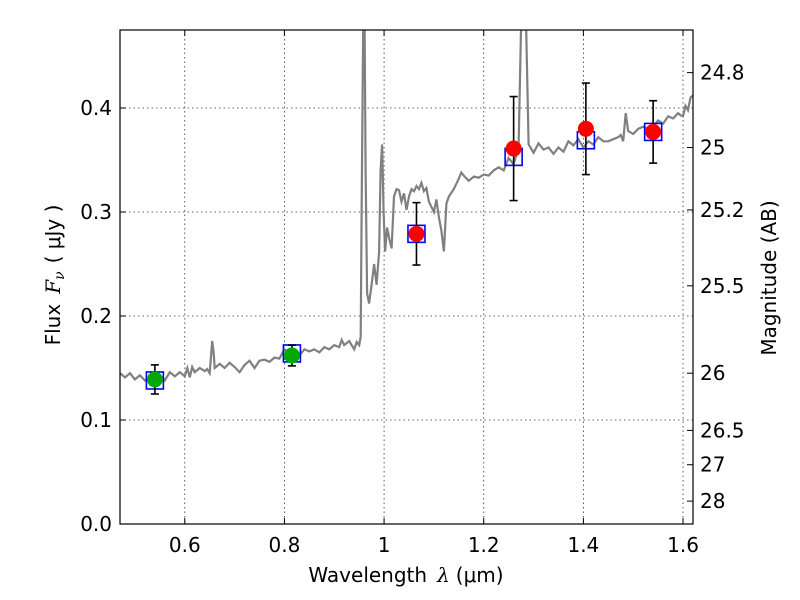 This screenshot has width=800, height=600. I want to click on x-tick-label: 1.2, so click(484, 545).